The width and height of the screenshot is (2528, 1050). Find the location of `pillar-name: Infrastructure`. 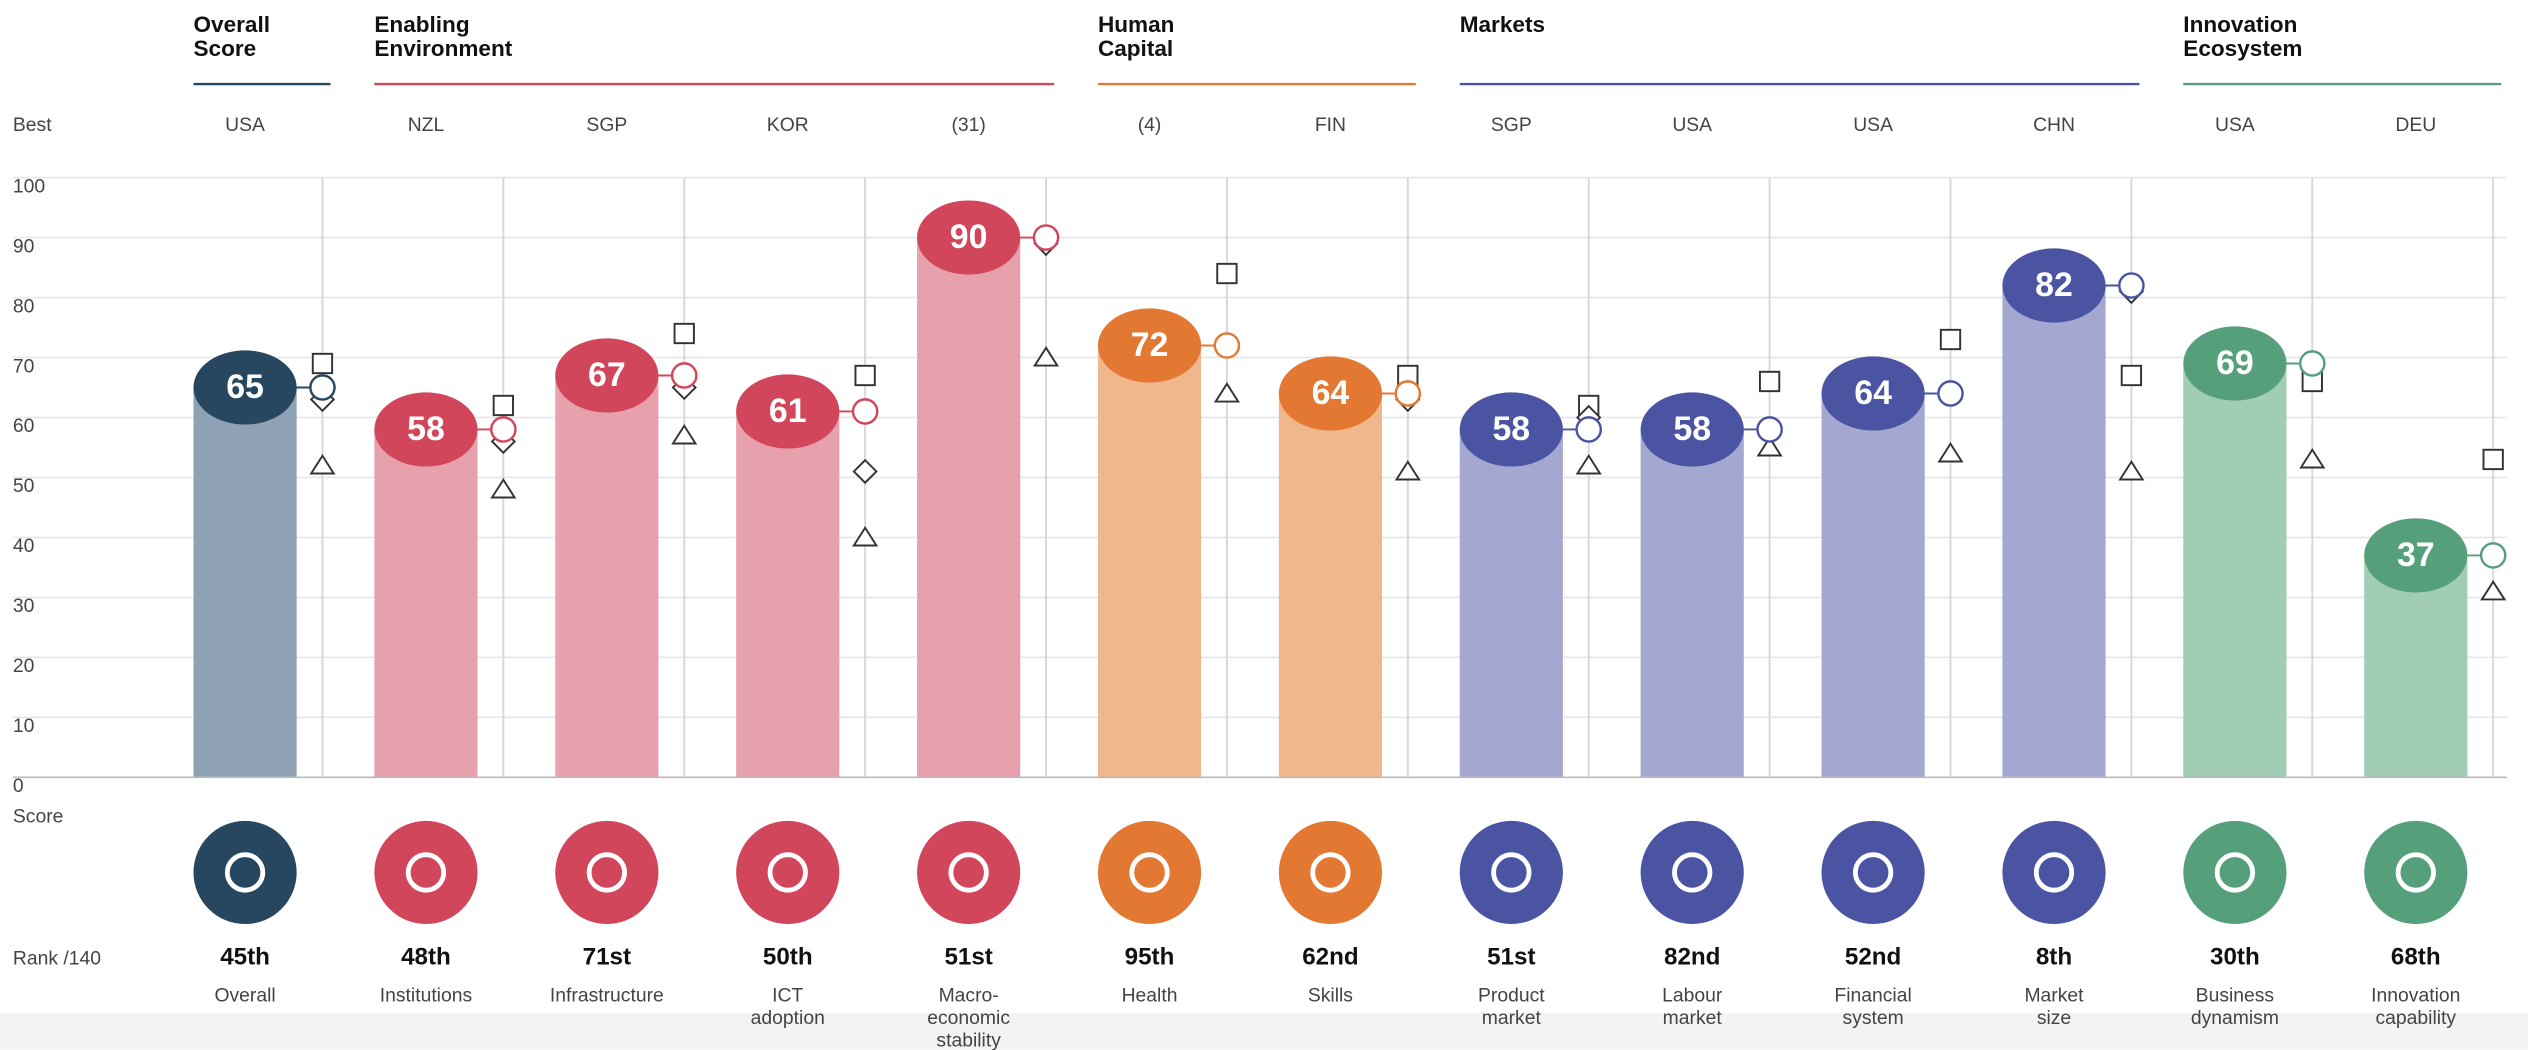

pillar-name: Infrastructure is located at coordinates (607, 996).